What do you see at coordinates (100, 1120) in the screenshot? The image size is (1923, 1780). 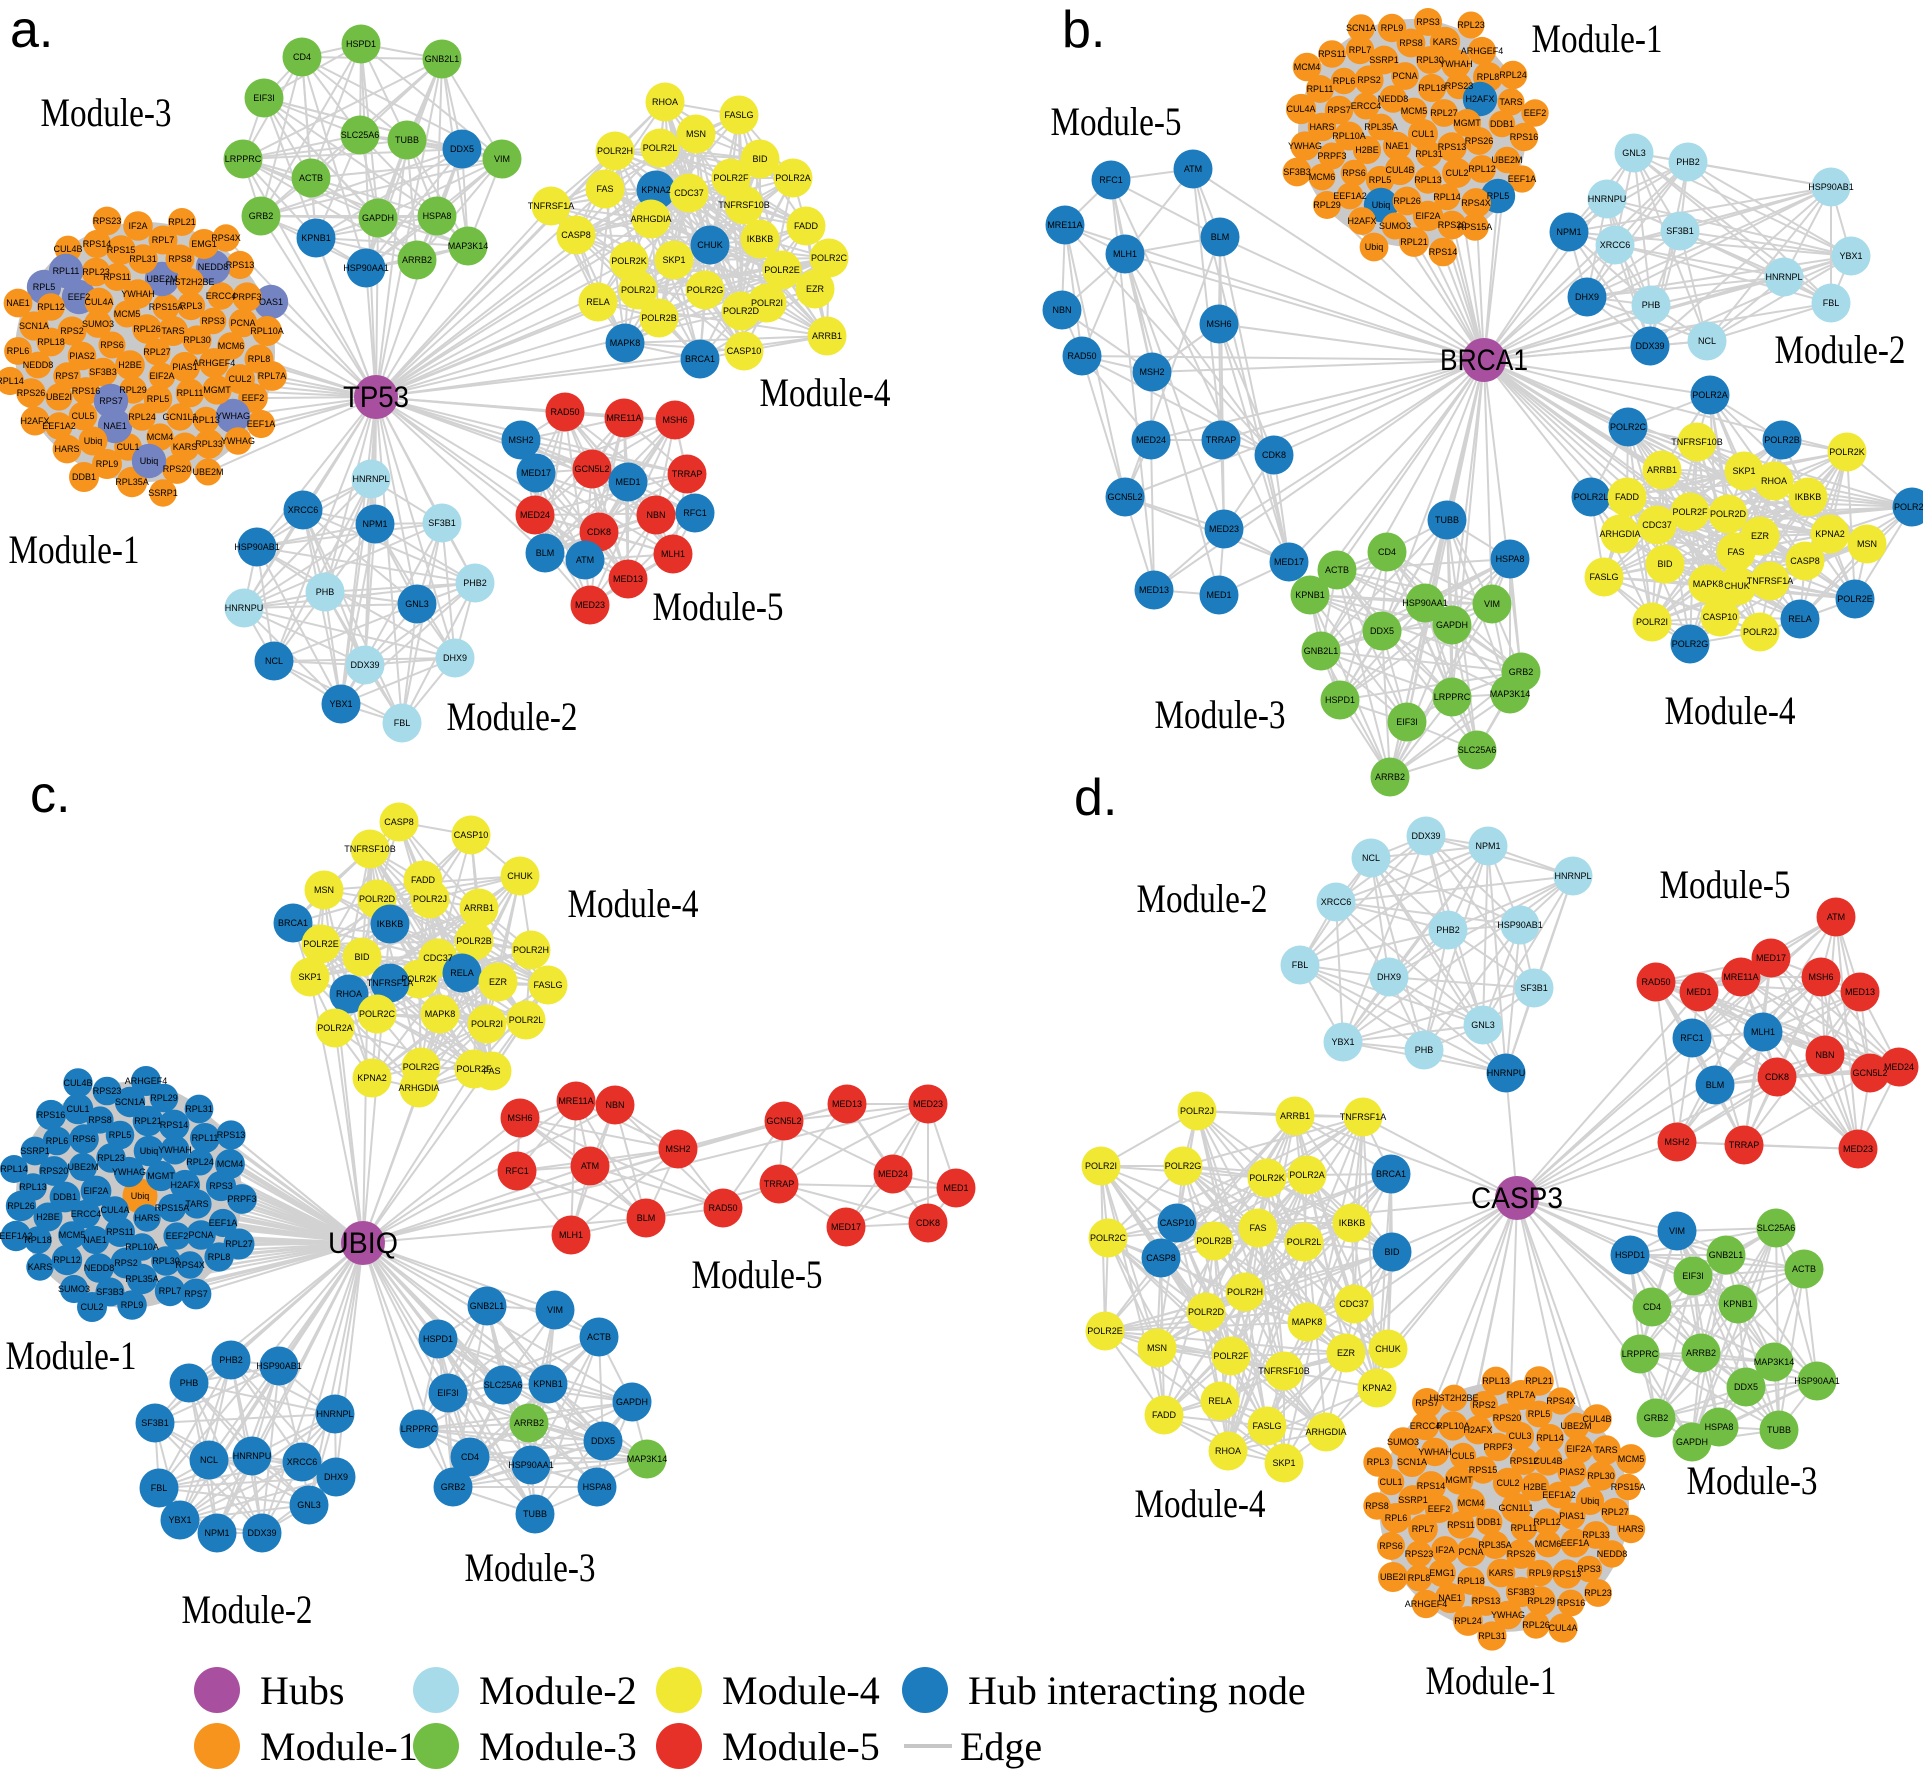 I see `svg-text: RPS8` at bounding box center [100, 1120].